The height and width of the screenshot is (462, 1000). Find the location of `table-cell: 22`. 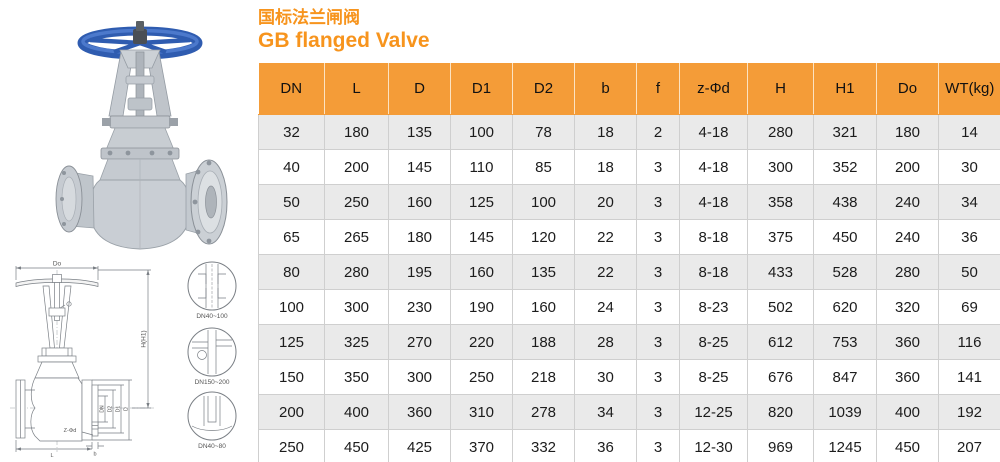

table-cell: 22 is located at coordinates (605, 272).